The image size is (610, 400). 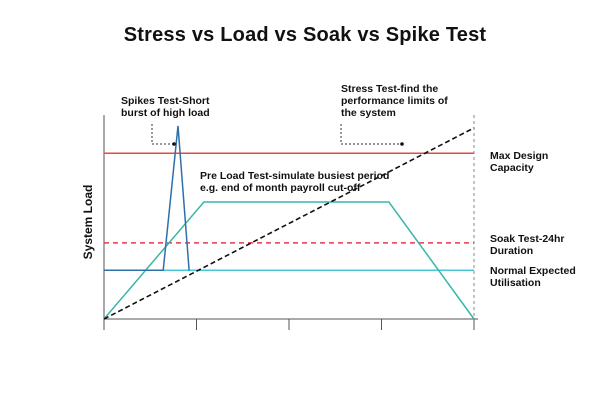 I want to click on annotation-spike-line-1: Spikes Test-Short, so click(x=165, y=101).